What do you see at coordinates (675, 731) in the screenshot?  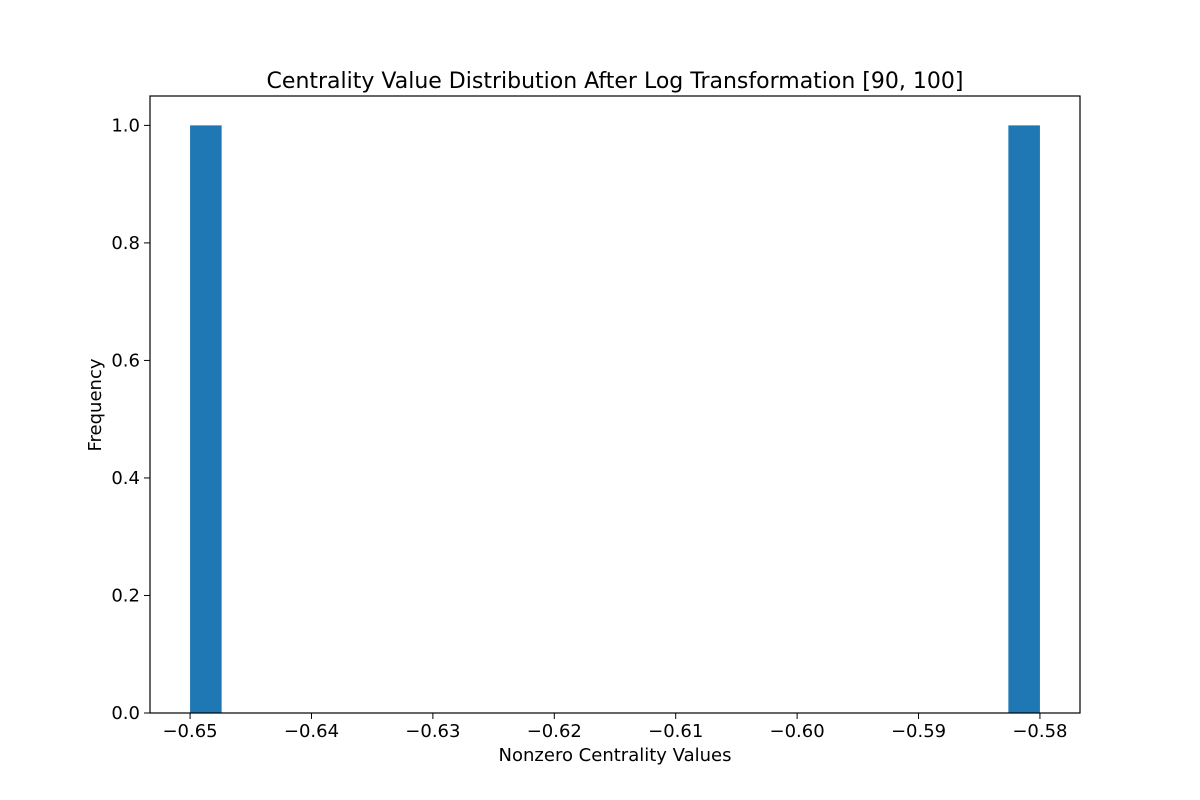 I see `x-tick-label: −0.61` at bounding box center [675, 731].